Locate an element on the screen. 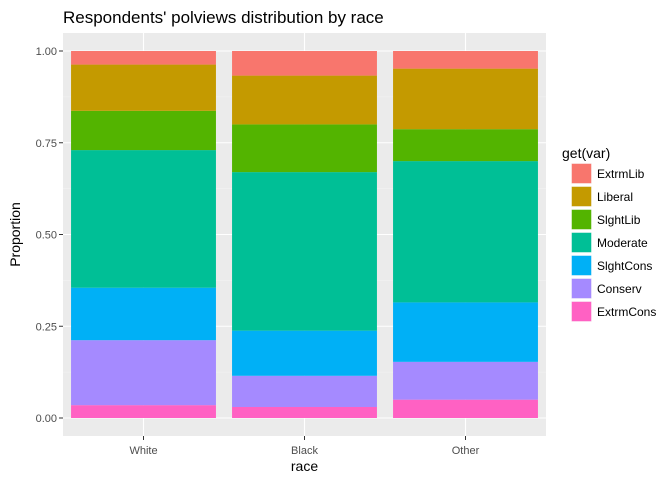  bar-segment-black-extrmlib is located at coordinates (304, 63).